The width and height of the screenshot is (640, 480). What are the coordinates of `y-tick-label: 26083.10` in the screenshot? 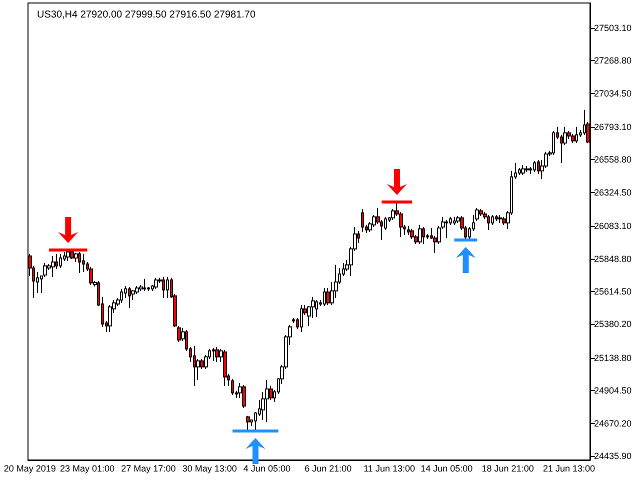 It's located at (613, 226).